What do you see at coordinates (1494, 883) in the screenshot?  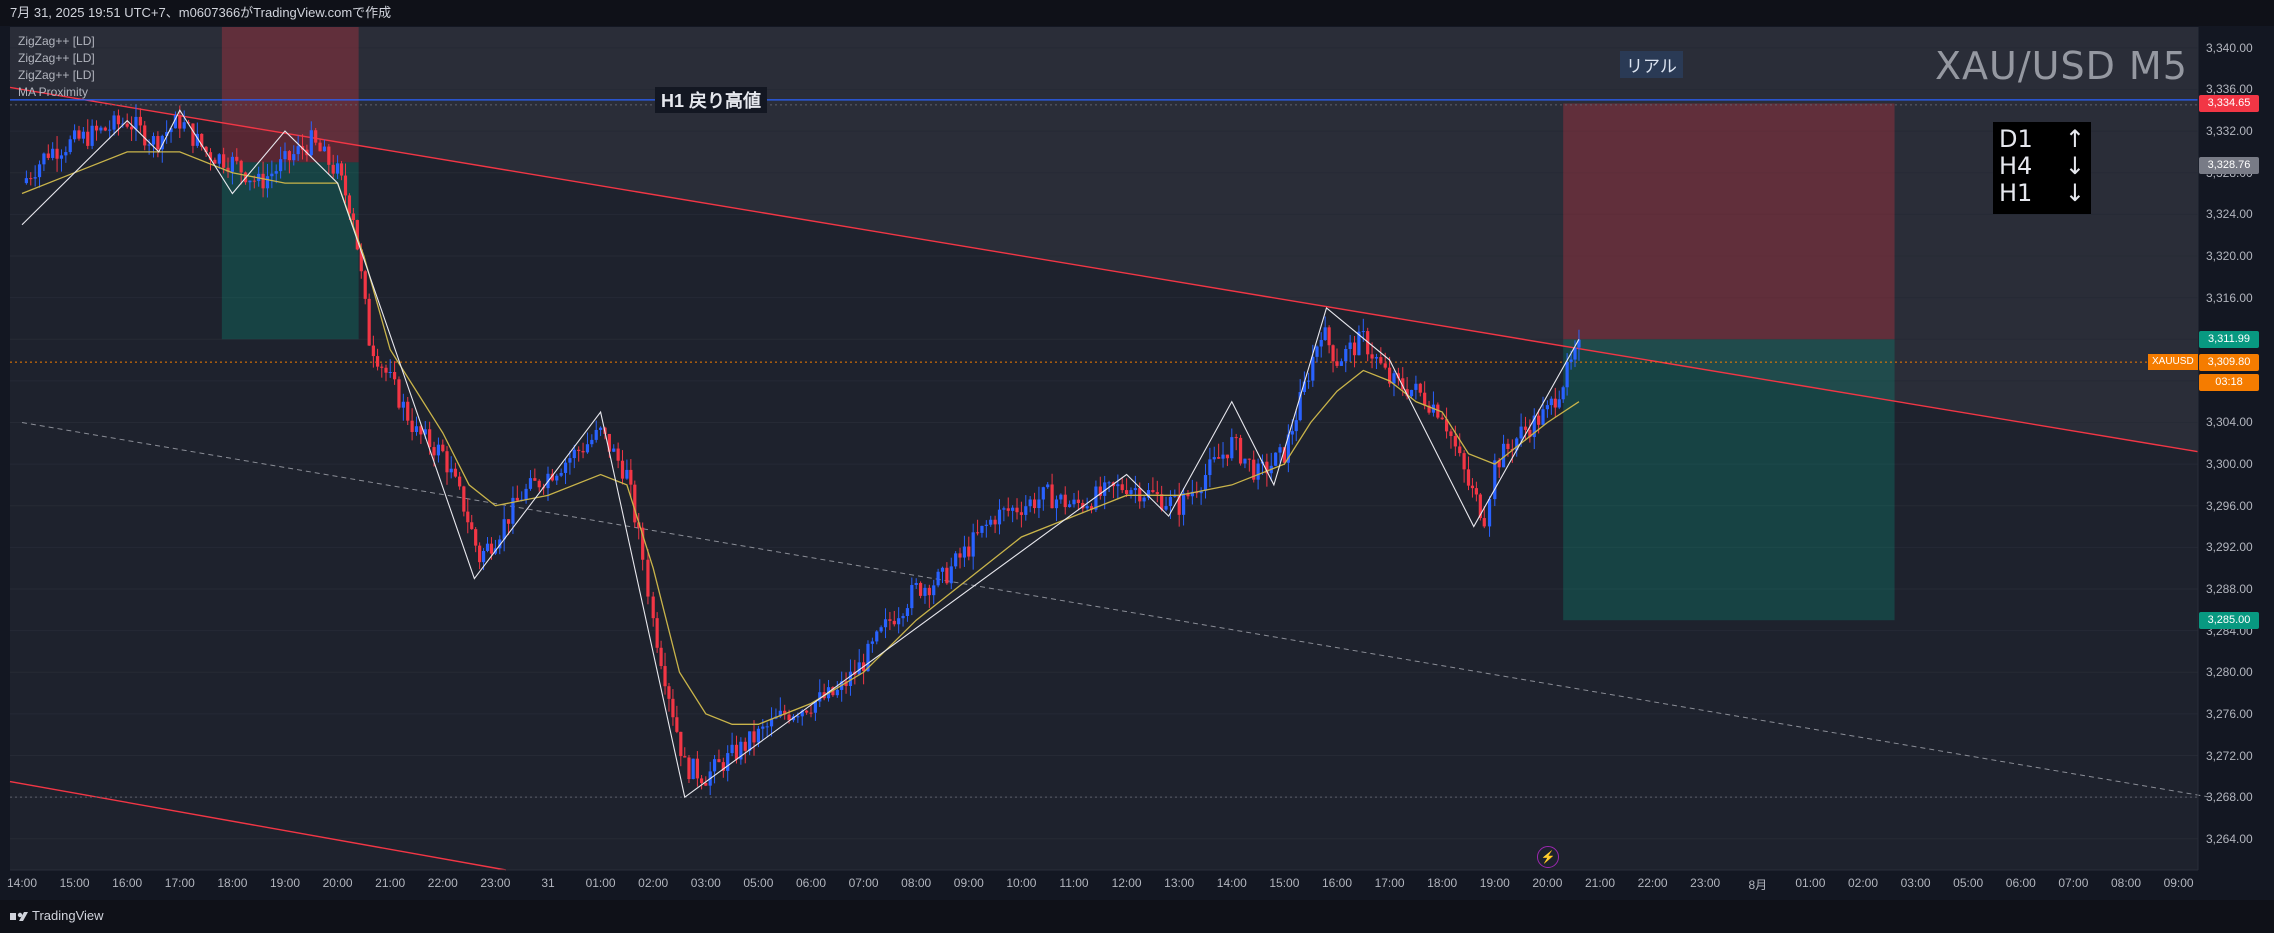 I see `x-tick-label: 19:00` at bounding box center [1494, 883].